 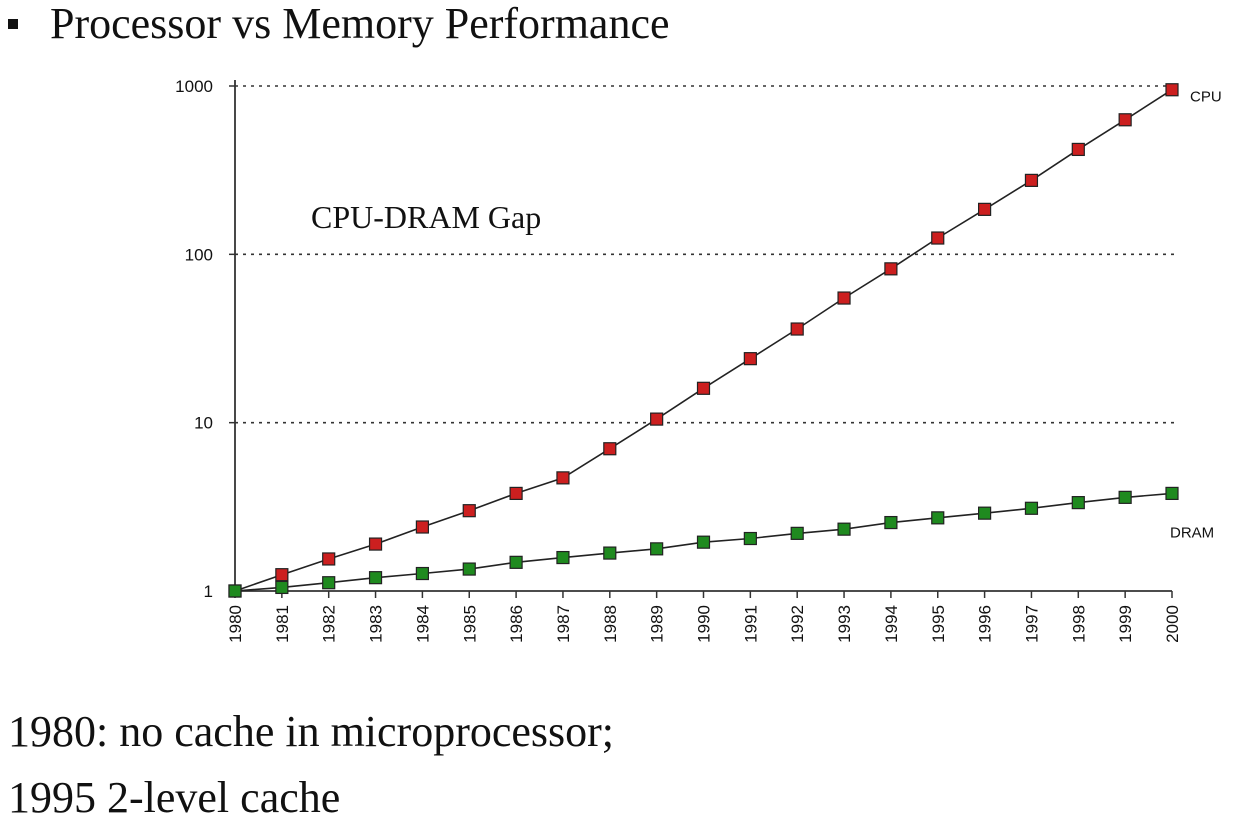 What do you see at coordinates (1031, 508) in the screenshot?
I see `dram-point-1997` at bounding box center [1031, 508].